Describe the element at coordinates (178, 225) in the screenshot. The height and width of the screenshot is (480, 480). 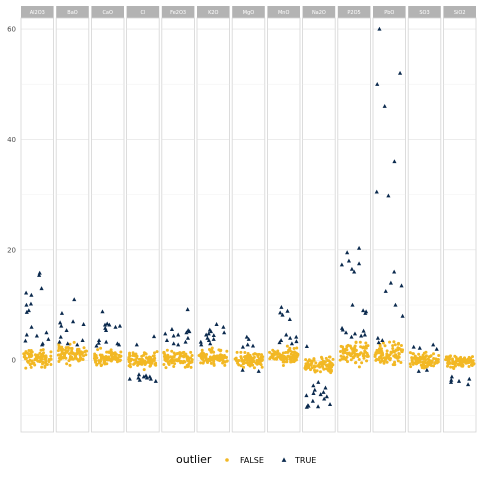
I see `facet-panel-border` at that location.